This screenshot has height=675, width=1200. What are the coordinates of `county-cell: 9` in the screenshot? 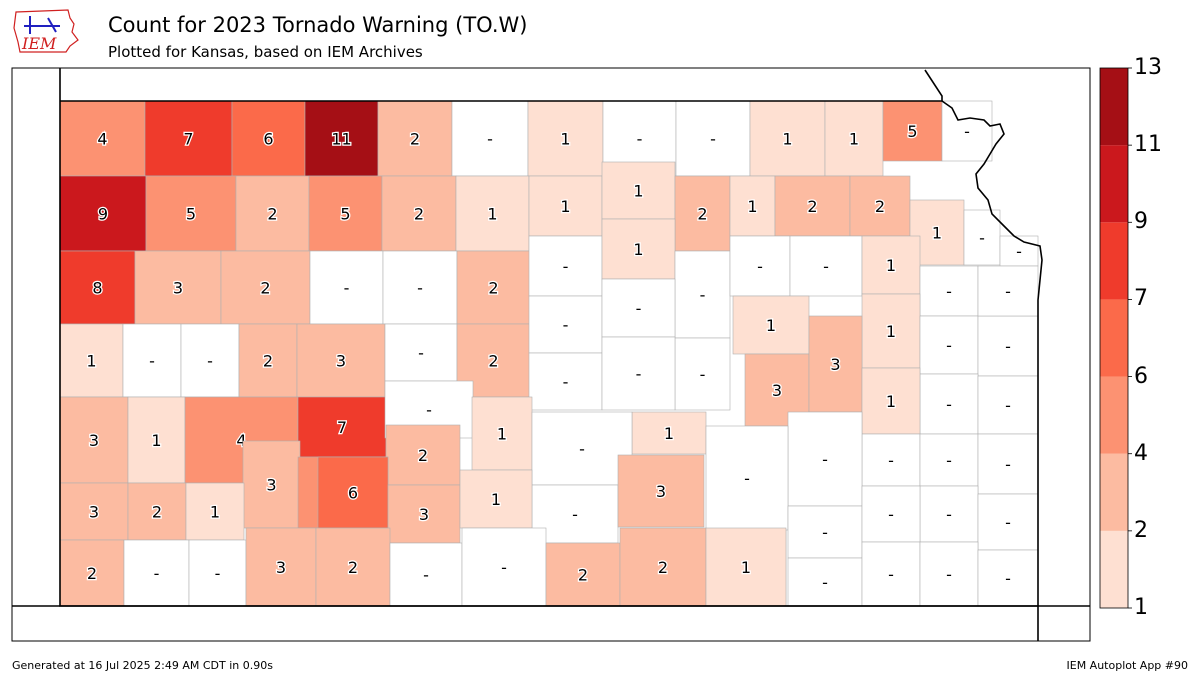 It's located at (103, 213).